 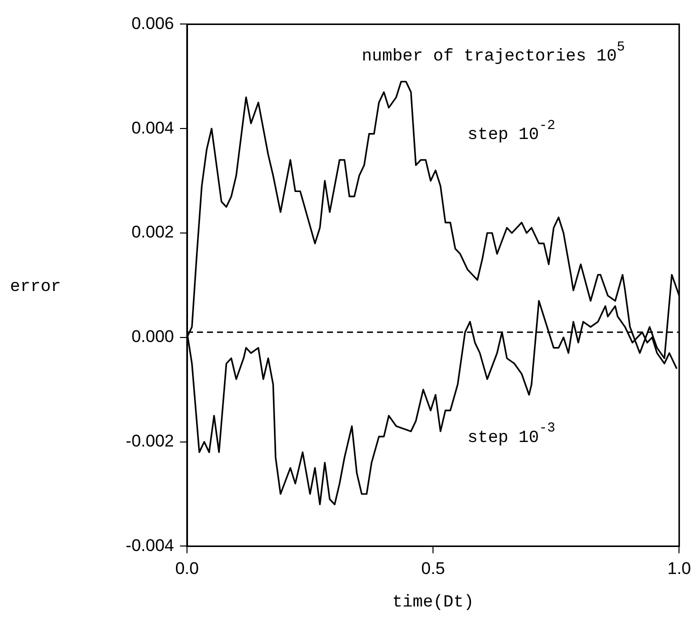 I want to click on y-tick-label: 0.004, so click(x=152, y=128).